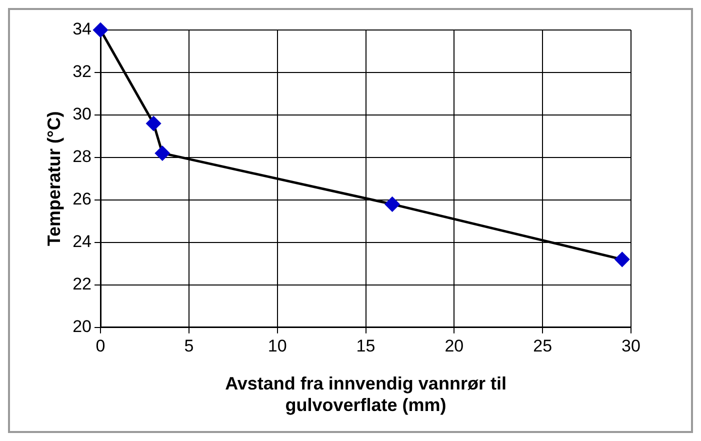 Image resolution: width=701 pixels, height=441 pixels. Describe the element at coordinates (82, 29) in the screenshot. I see `y-tick-label: 34` at that location.